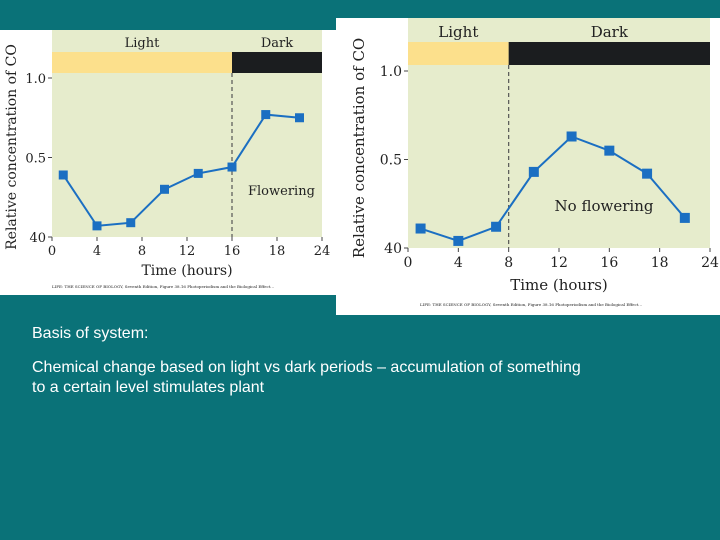 The image size is (720, 540). Describe the element at coordinates (281, 191) in the screenshot. I see `chart-annotation: Flowering` at that location.